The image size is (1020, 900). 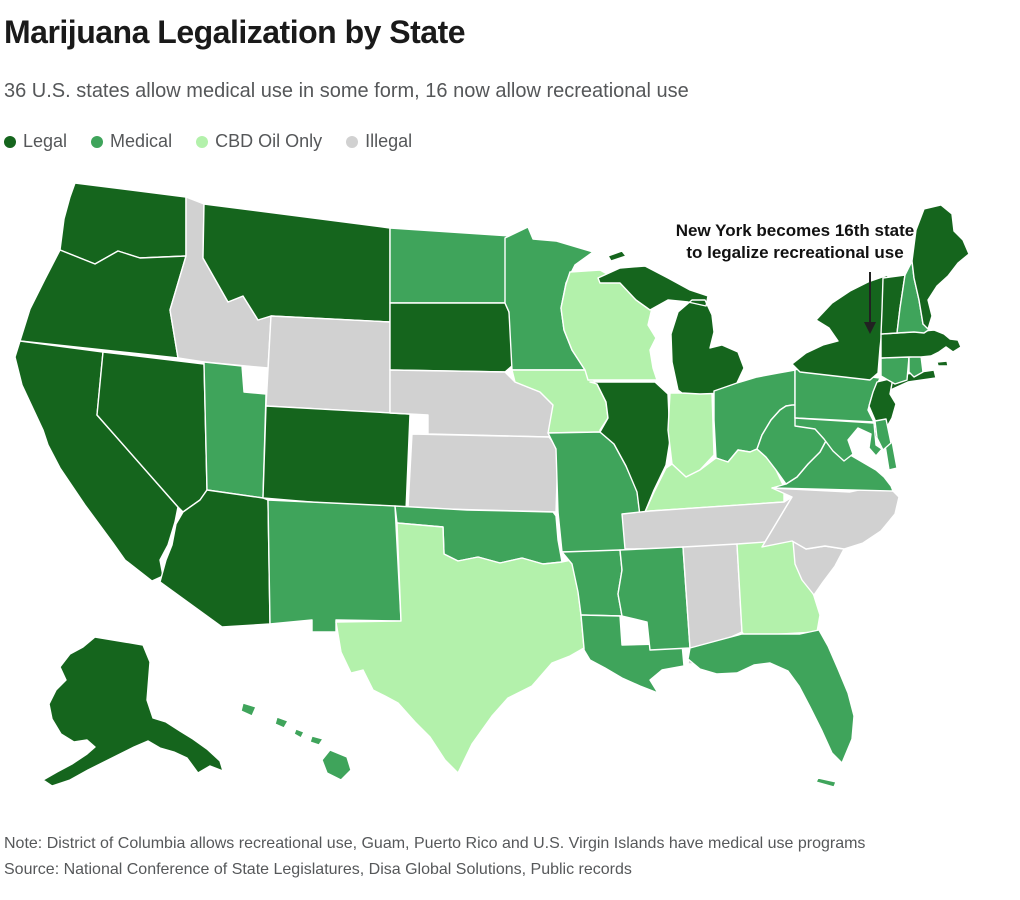 What do you see at coordinates (870, 328) in the screenshot?
I see `annotation-arrowhead-icon` at bounding box center [870, 328].